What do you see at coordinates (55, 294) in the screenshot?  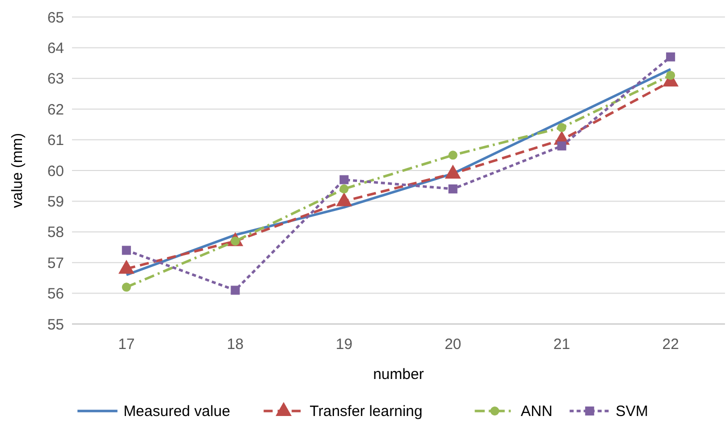 I see `y-tick-label: 56` at bounding box center [55, 294].